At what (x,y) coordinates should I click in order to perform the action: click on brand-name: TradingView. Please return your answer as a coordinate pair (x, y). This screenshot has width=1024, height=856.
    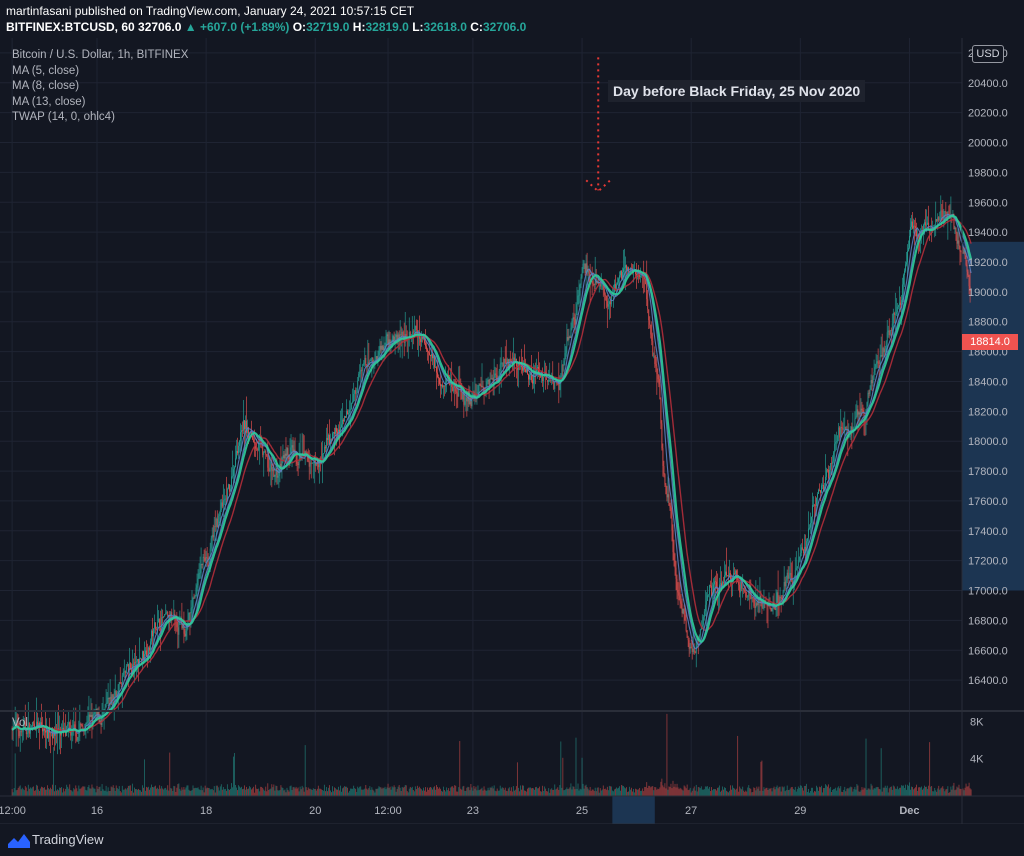
    Looking at the image, I should click on (68, 839).